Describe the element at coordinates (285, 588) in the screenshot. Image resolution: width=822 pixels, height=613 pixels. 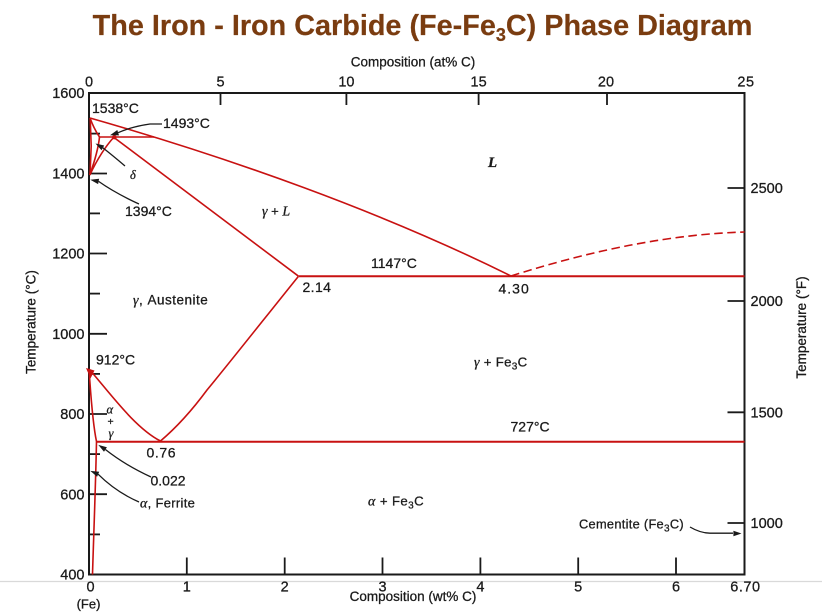
I see `svg-text: 2` at that location.